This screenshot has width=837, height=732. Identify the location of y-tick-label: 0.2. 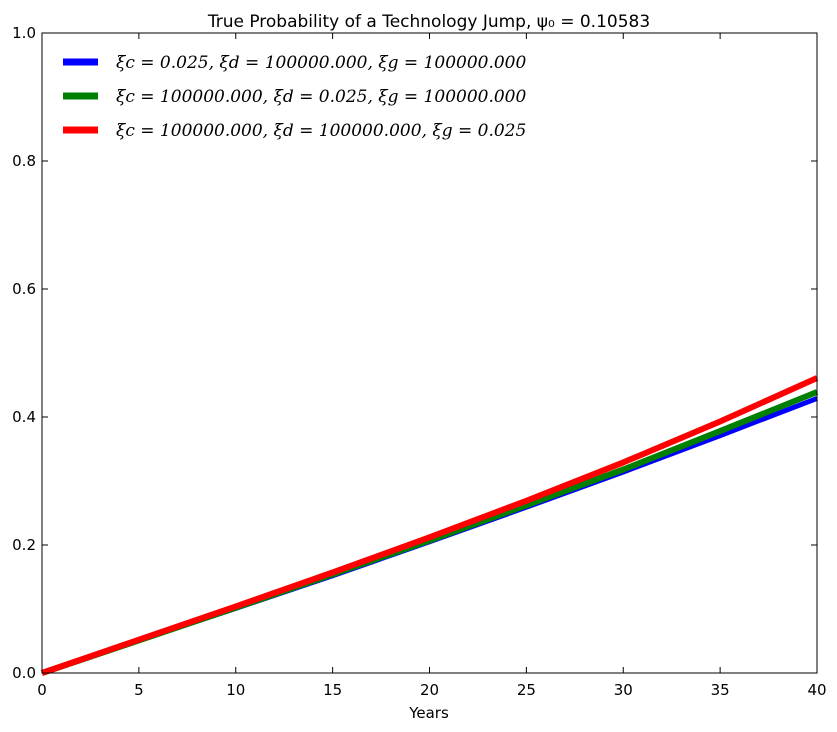
(24, 545).